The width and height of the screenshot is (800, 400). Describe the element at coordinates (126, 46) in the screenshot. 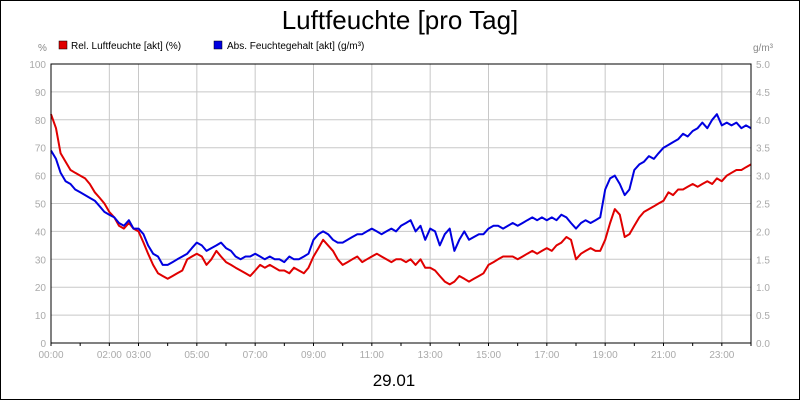

I see `legend-label-rel-humidity: Rel. Luftfeuchte [akt] (%)` at that location.